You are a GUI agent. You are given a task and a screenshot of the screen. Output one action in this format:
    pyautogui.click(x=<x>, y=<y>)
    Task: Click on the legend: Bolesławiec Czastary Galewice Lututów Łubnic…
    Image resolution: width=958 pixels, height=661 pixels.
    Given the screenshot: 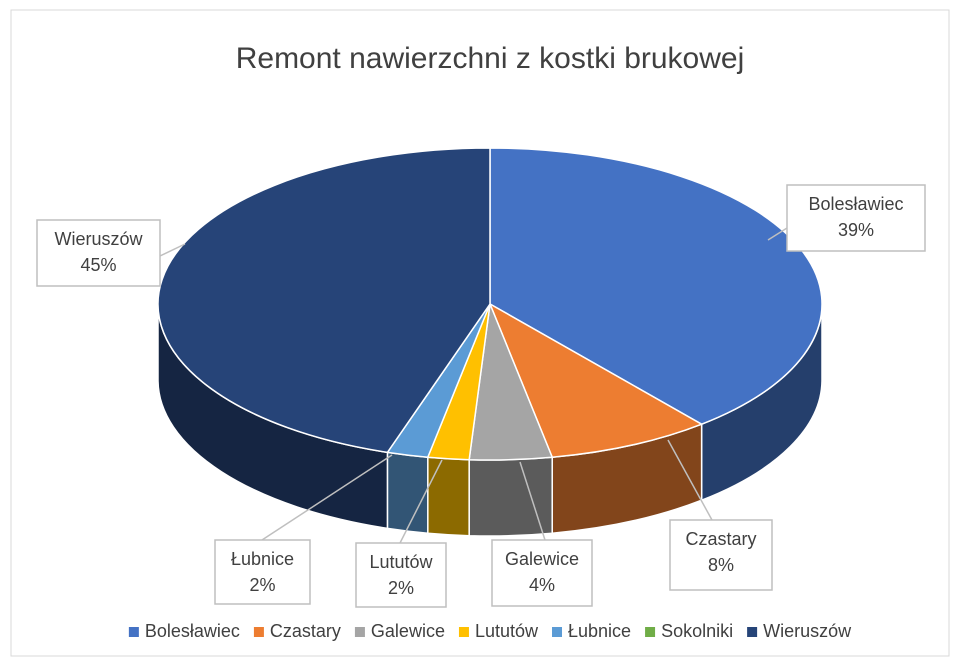 What is the action you would take?
    pyautogui.click(x=490, y=631)
    